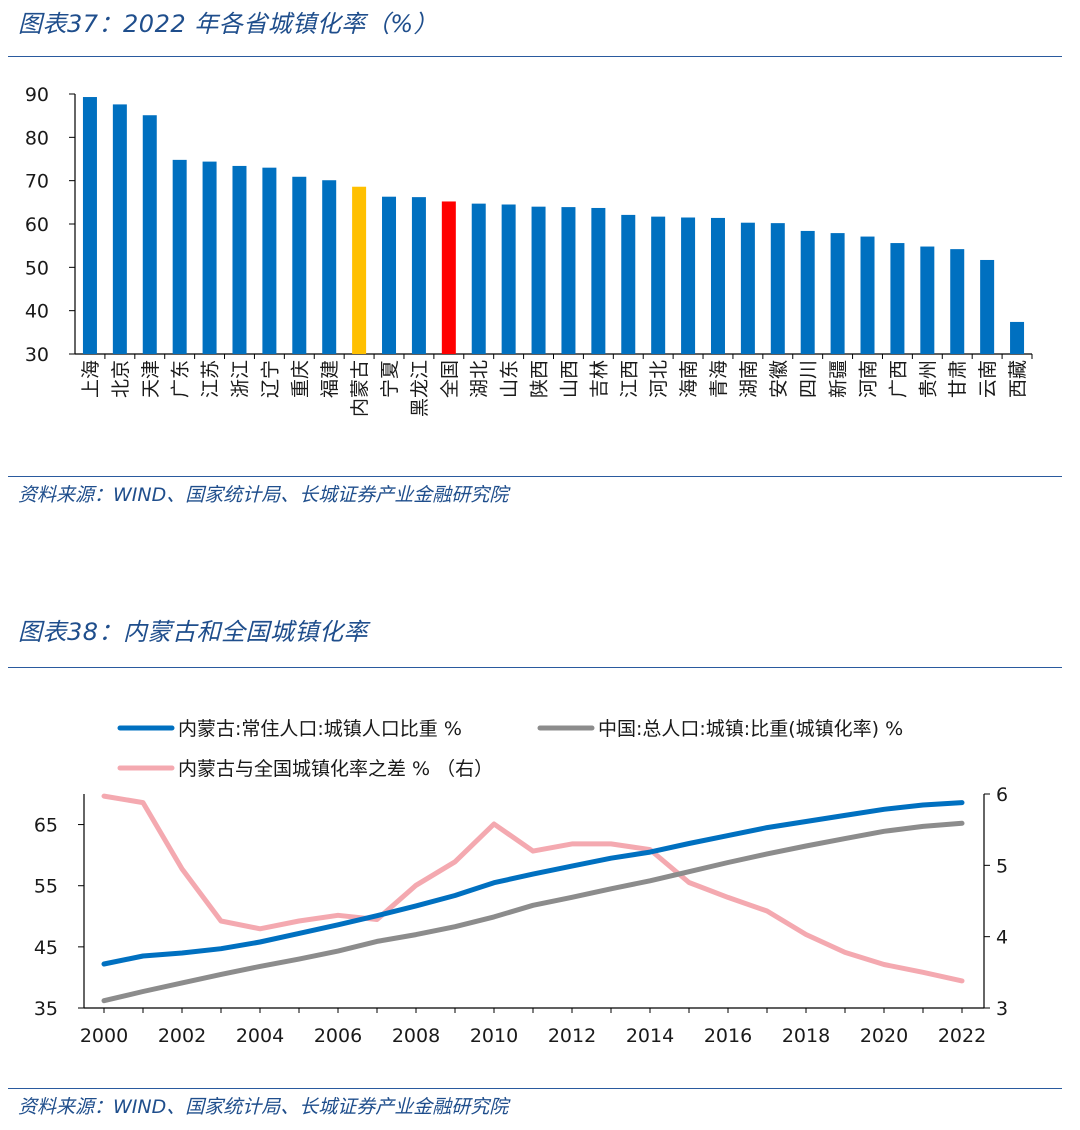 Image resolution: width=1080 pixels, height=1130 pixels. What do you see at coordinates (806, 1036) in the screenshot?
I see `x-tick-label: 2018` at bounding box center [806, 1036].